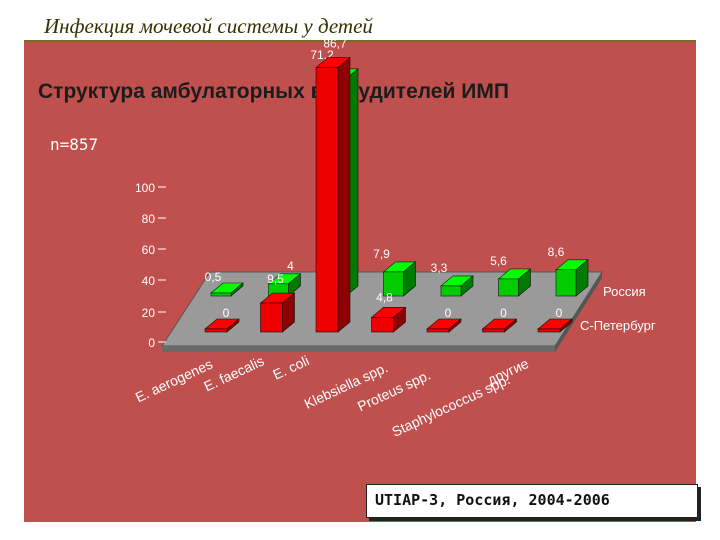  Describe the element at coordinates (145, 188) in the screenshot. I see `y-tick-label: 100` at that location.